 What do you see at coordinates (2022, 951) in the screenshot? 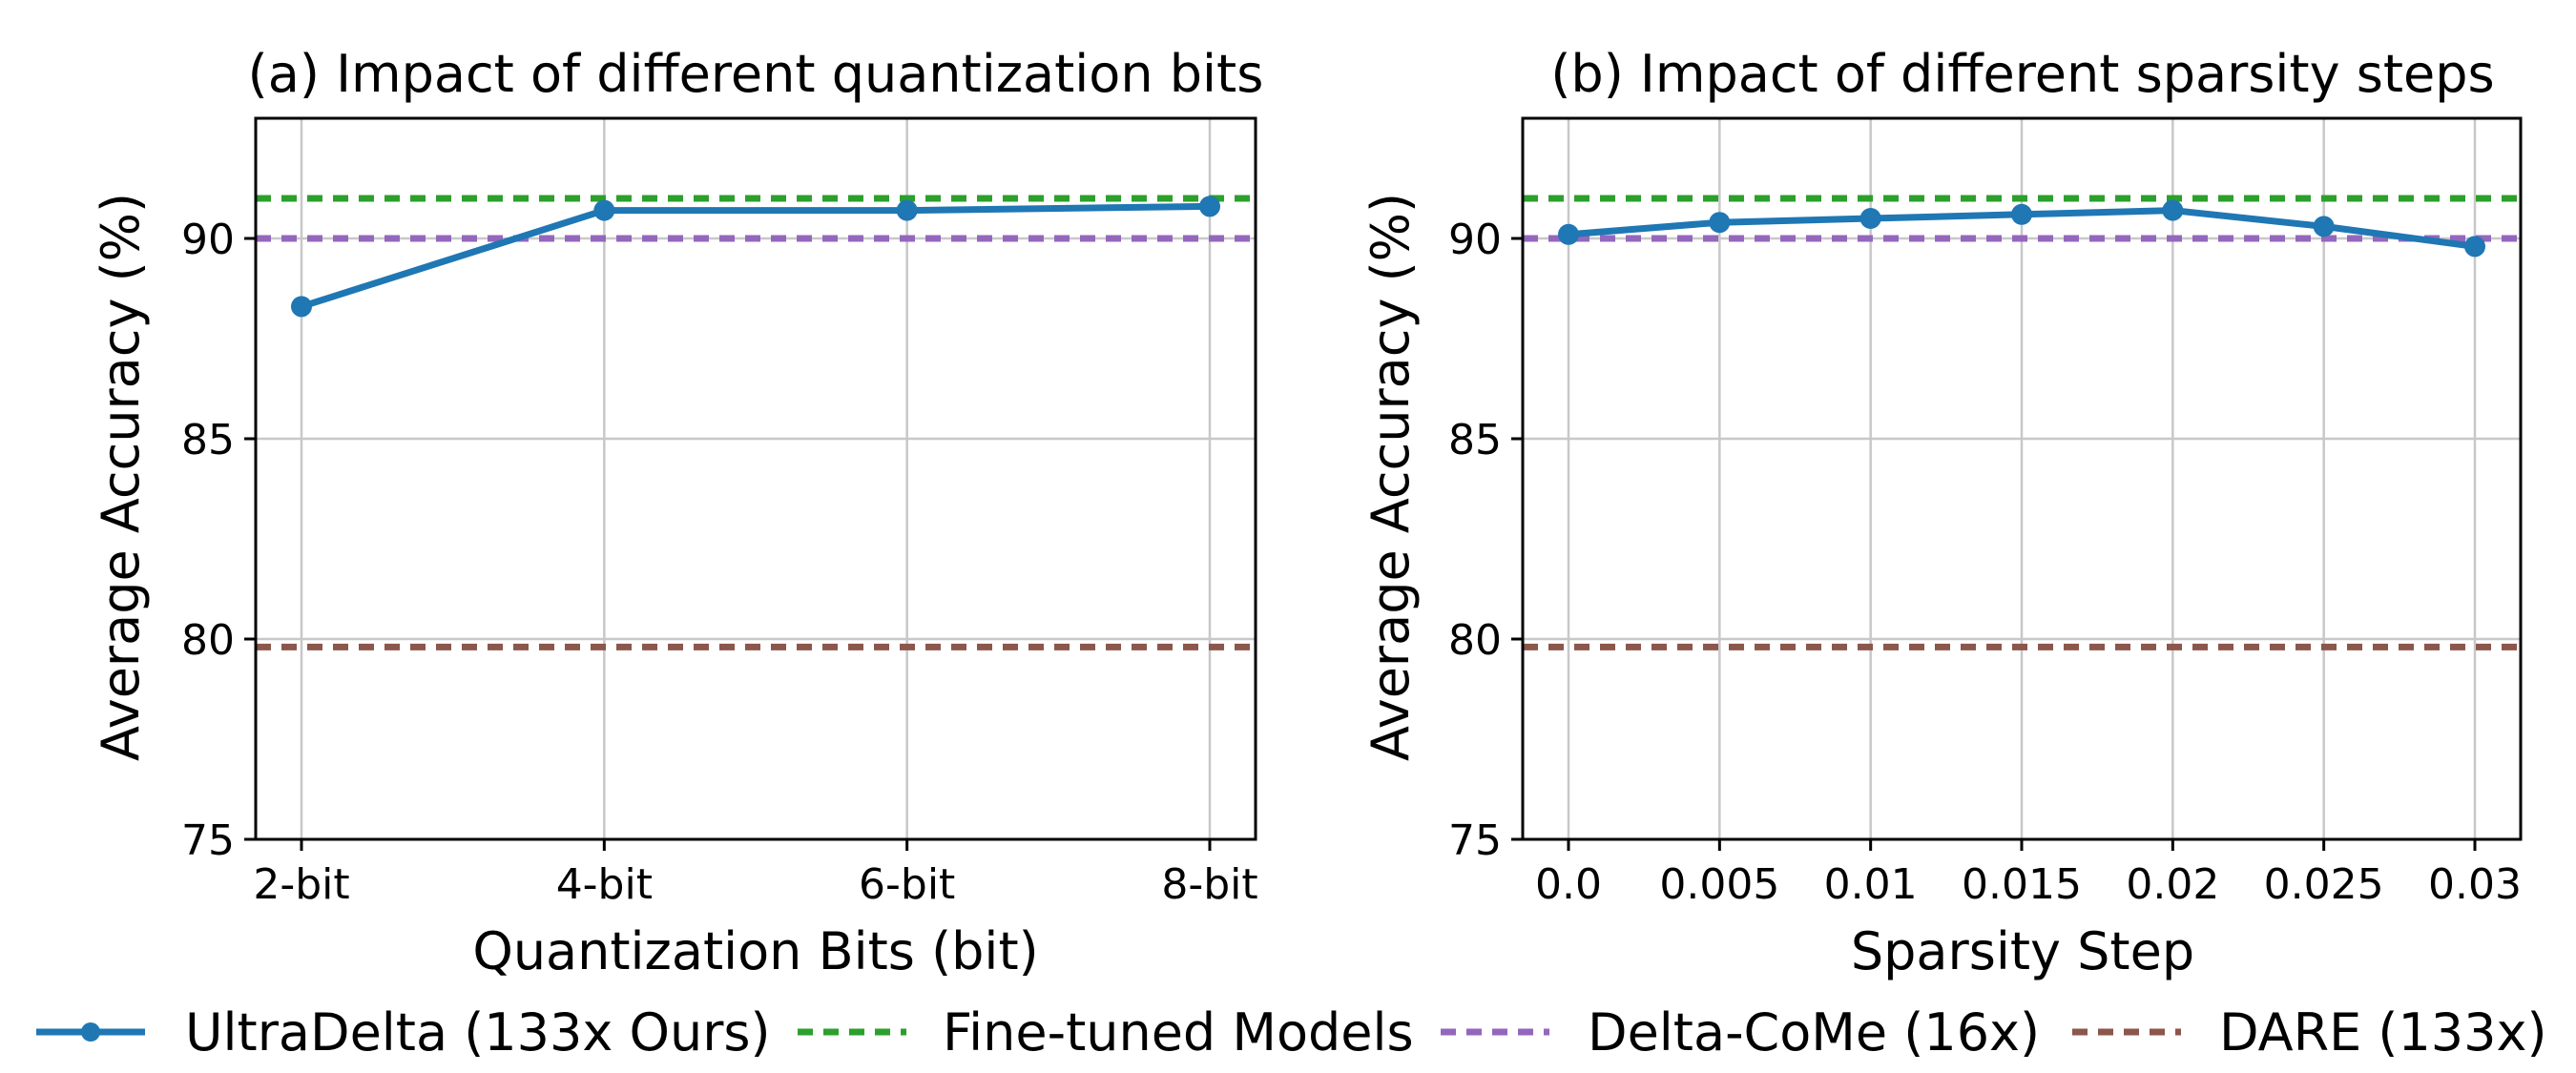
I see `x-axis-label: Sparsity Step` at bounding box center [2022, 951].